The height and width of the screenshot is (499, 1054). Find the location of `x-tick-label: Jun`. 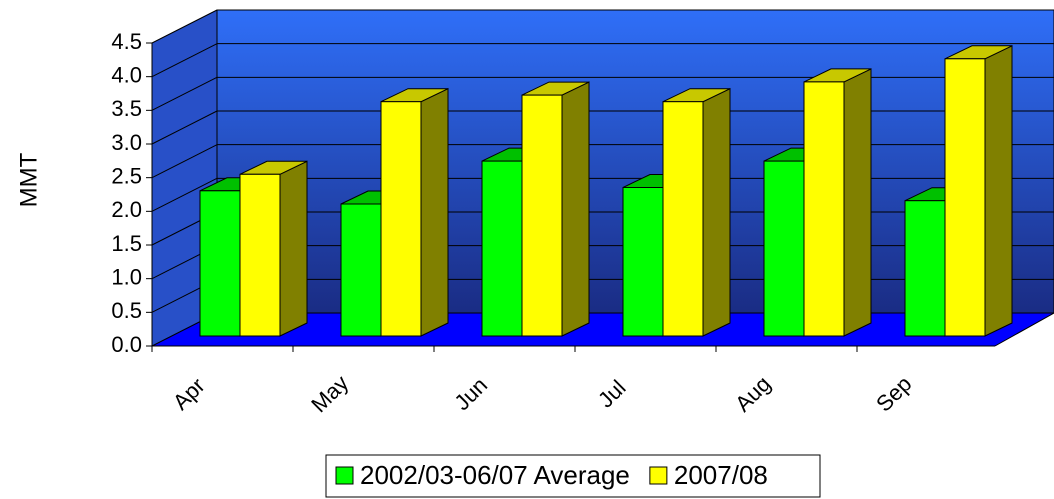

x-tick-label: Jun is located at coordinates (470, 393).